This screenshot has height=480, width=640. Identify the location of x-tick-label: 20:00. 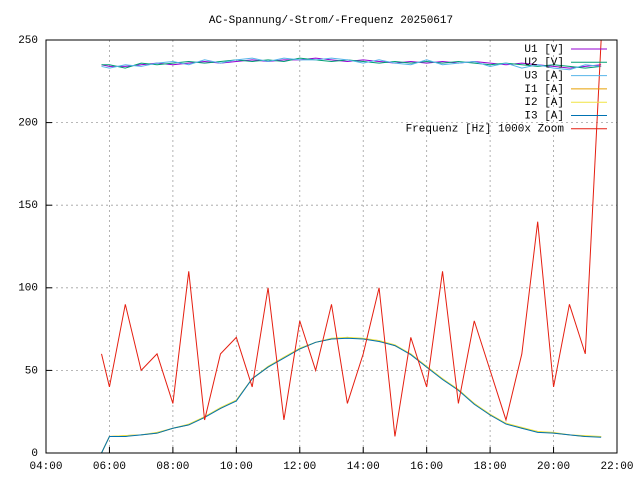
(553, 467).